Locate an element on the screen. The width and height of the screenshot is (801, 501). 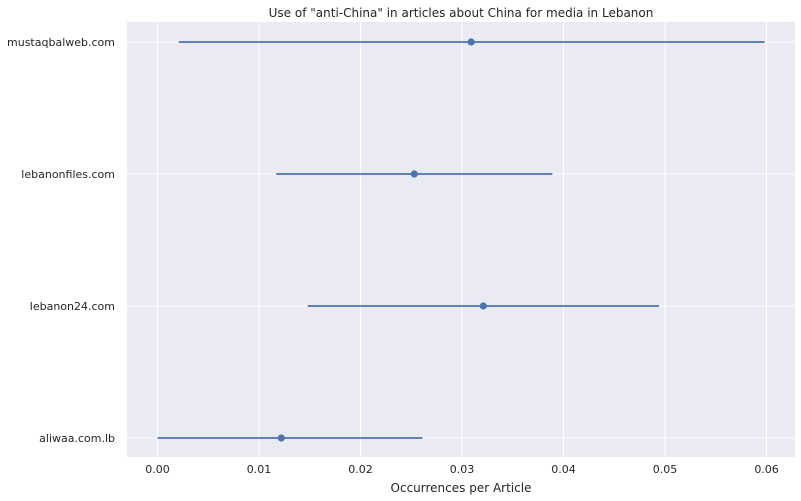
x-tick-label: 0.05 is located at coordinates (665, 469).